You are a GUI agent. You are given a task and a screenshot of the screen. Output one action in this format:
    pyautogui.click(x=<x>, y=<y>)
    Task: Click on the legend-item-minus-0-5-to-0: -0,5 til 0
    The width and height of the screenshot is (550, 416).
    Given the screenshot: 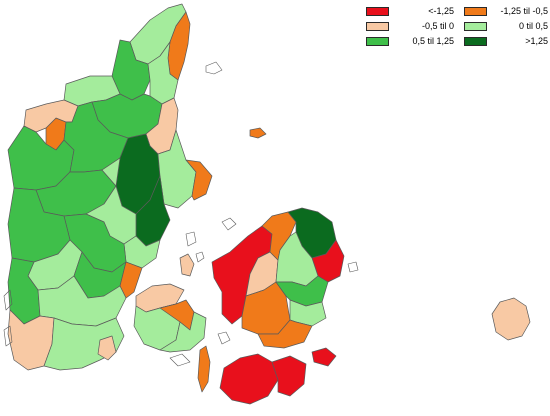 What is the action you would take?
    pyautogui.click(x=410, y=26)
    